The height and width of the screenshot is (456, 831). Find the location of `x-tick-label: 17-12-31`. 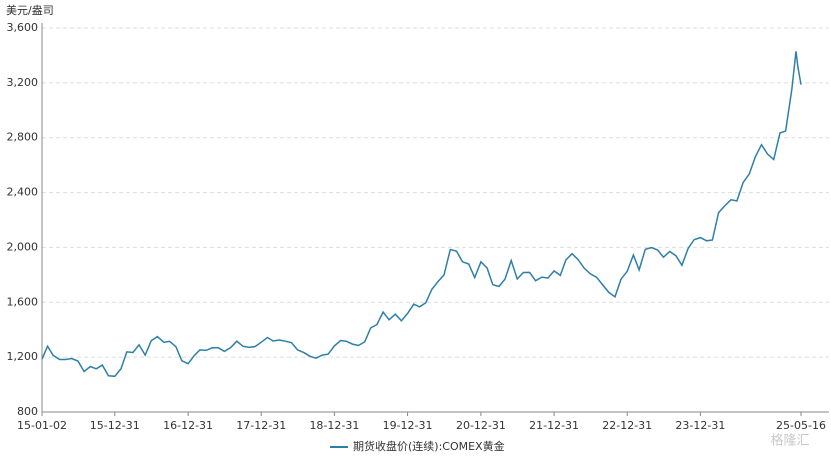

x-tick-label: 17-12-31 is located at coordinates (261, 425).